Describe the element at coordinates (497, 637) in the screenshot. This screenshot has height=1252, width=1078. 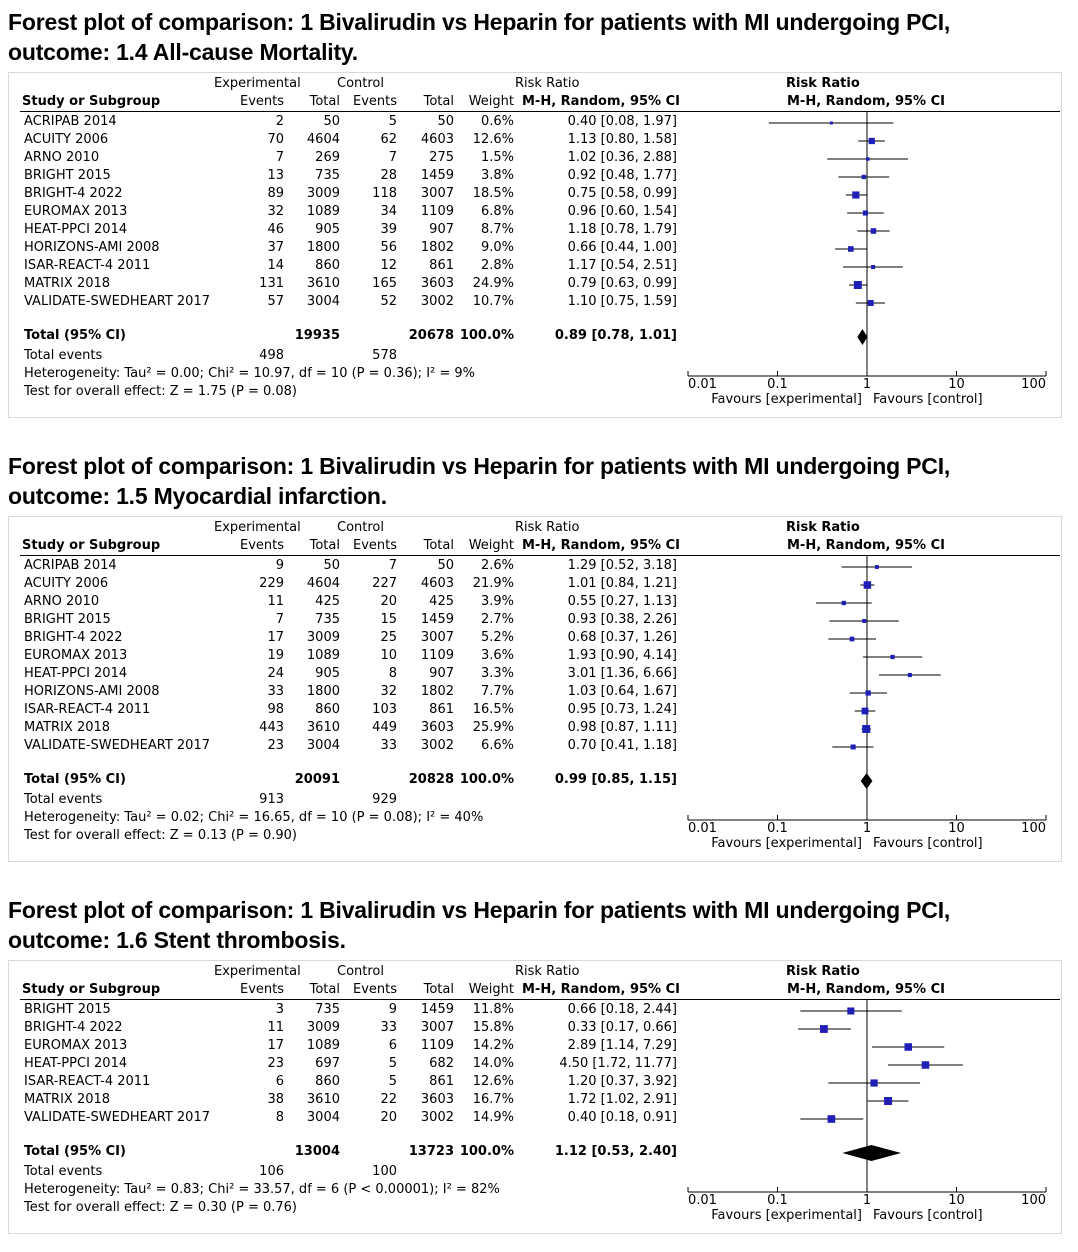
I see `weight-cell: 5.2%` at that location.